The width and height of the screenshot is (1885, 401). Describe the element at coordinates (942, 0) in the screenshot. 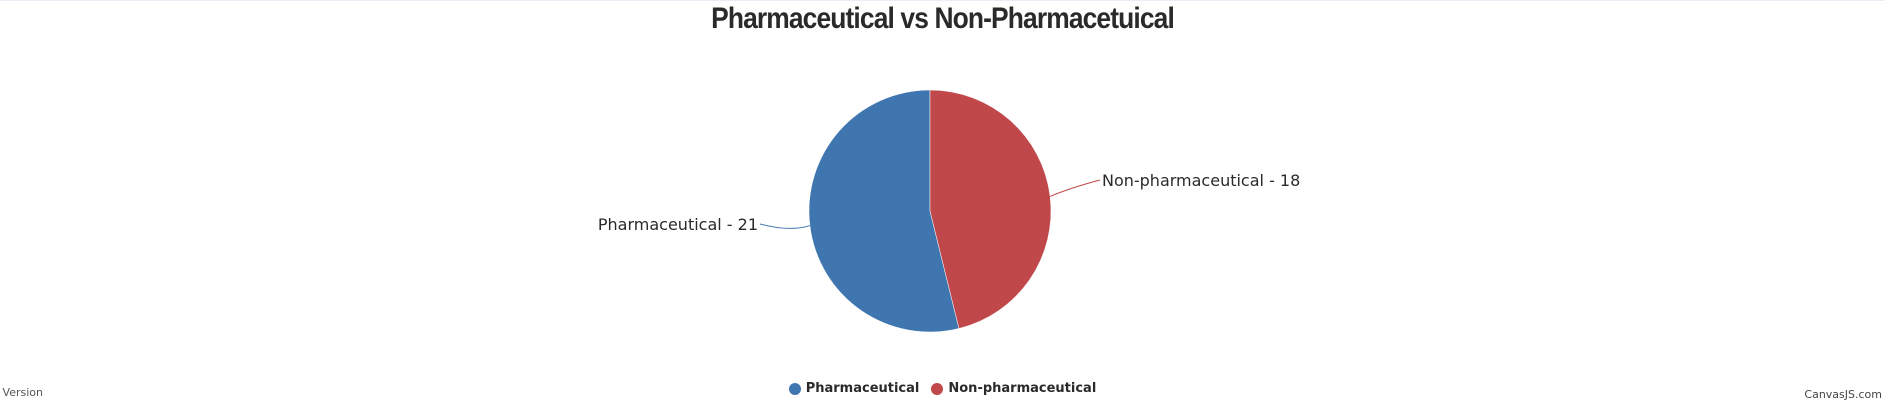

I see `top-border` at that location.